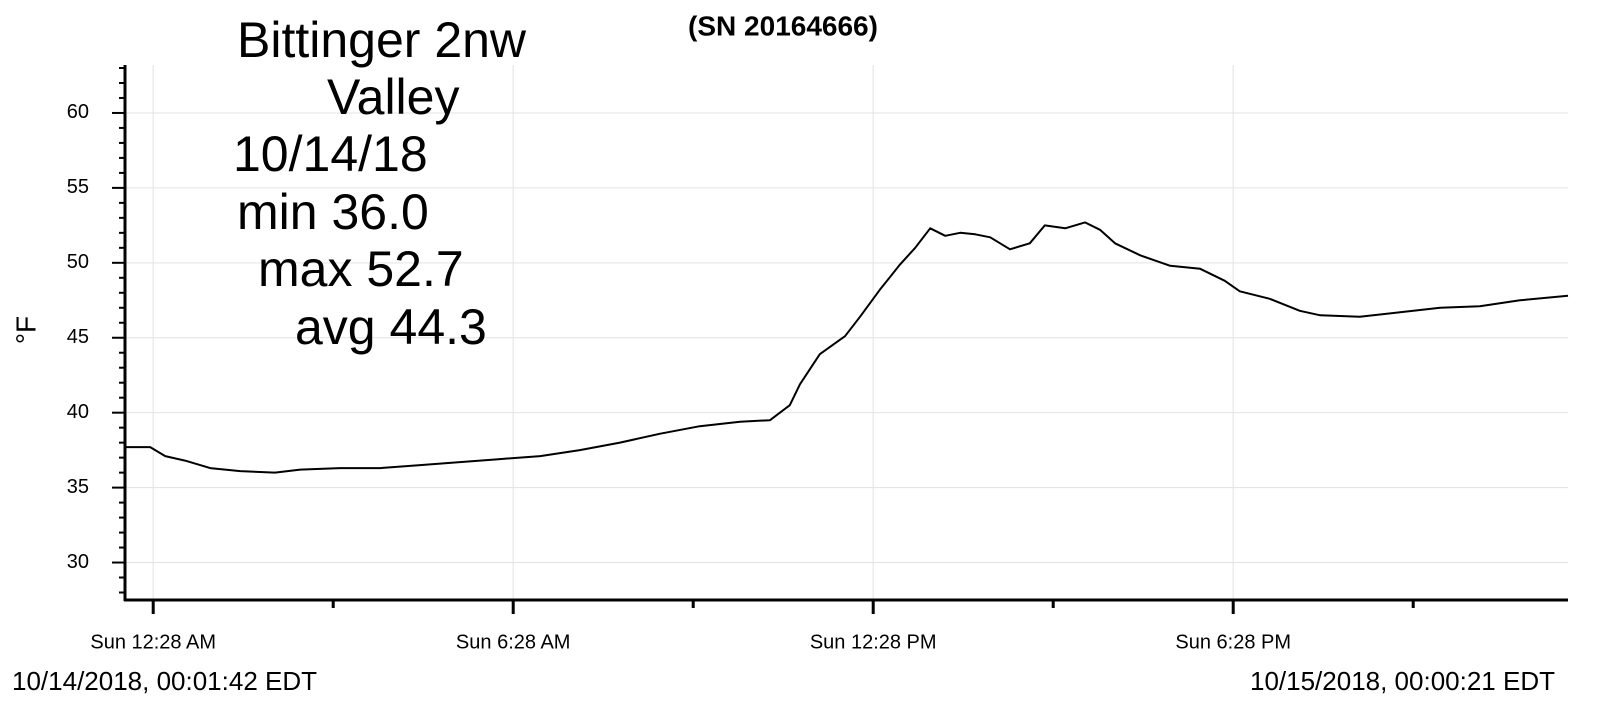  I want to click on y-tick-label: 55, so click(78, 187).